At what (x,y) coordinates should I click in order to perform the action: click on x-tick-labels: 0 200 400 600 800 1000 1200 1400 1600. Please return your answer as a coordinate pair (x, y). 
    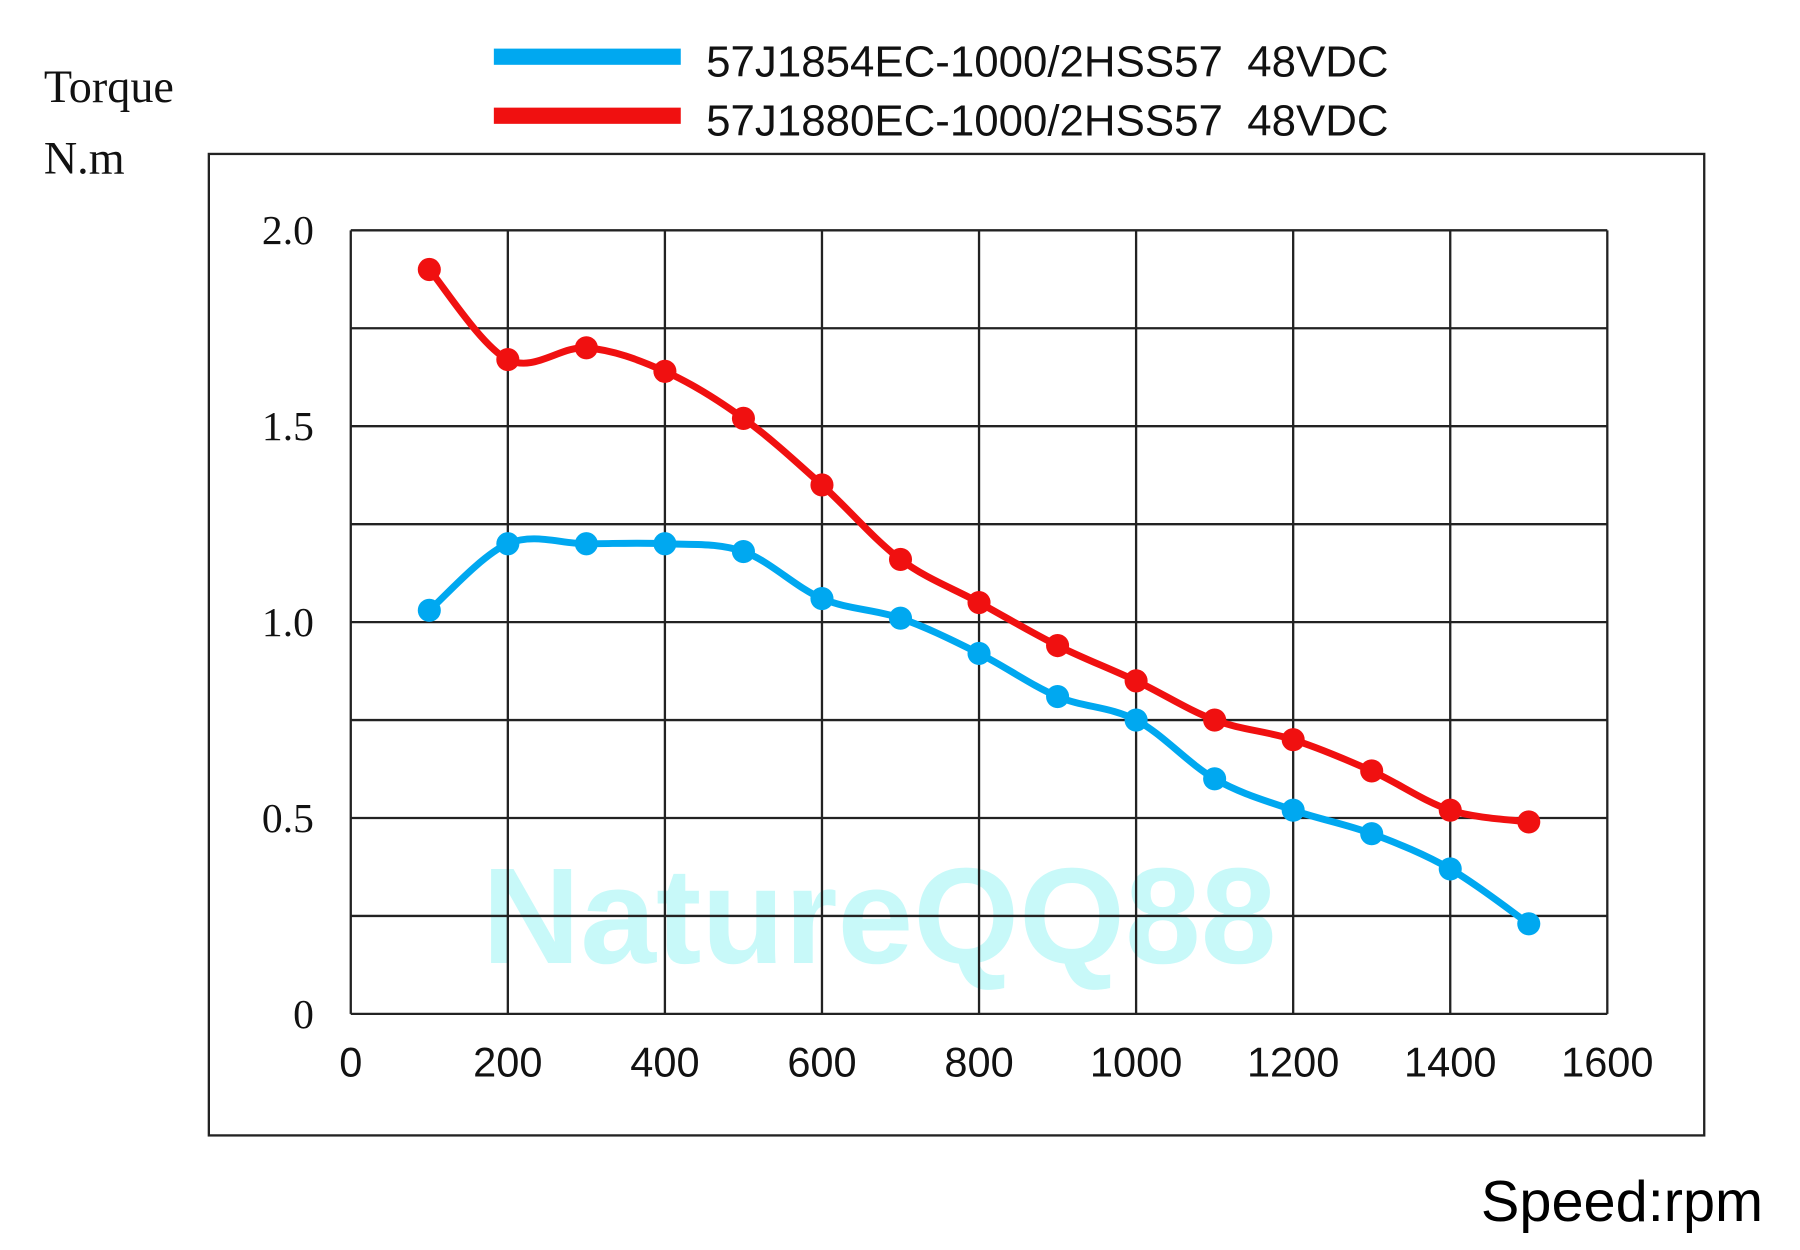
    Looking at the image, I should click on (996, 1061).